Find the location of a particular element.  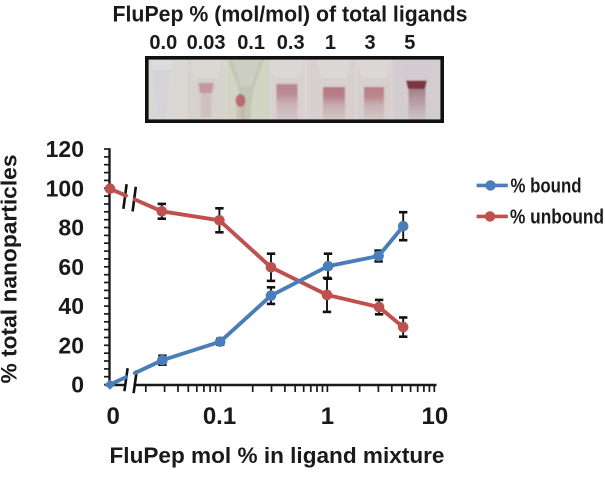

svg-text: 10 is located at coordinates (435, 416).